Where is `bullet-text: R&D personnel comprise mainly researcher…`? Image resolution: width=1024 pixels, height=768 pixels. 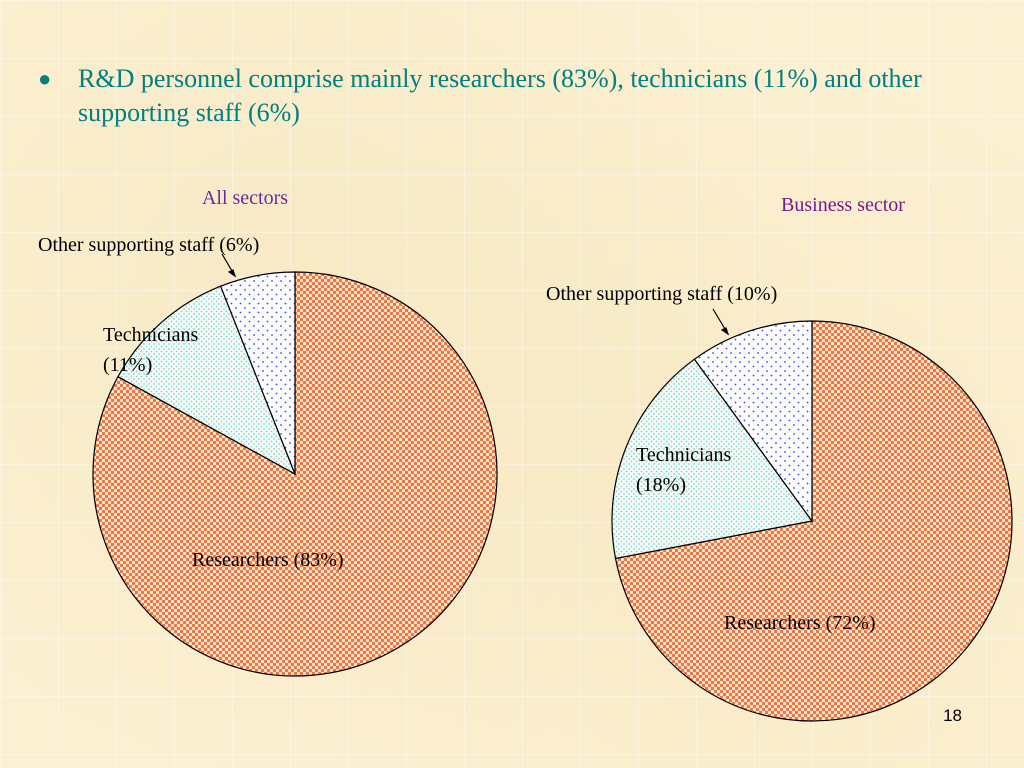 bullet-text: R&D personnel comprise mainly researcher… is located at coordinates (500, 95).